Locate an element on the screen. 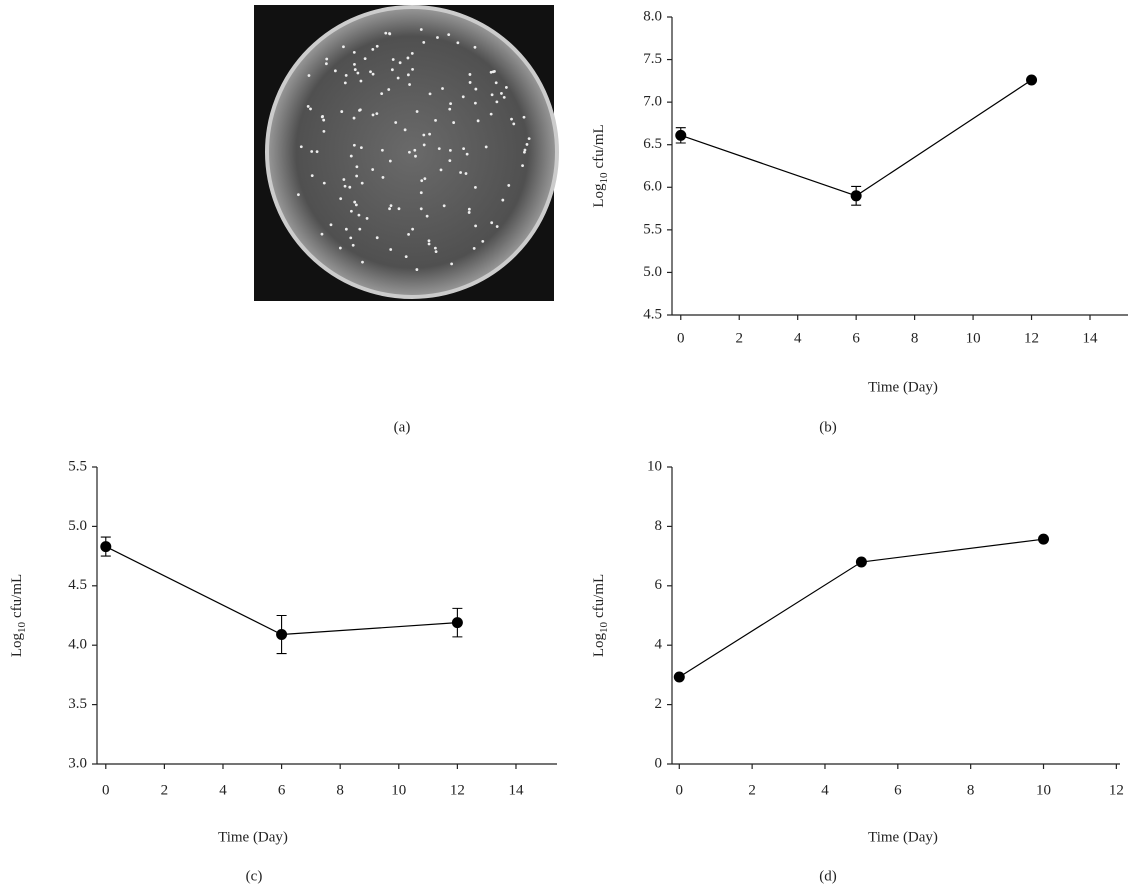 The width and height of the screenshot is (1134, 892). panel-label: (a) is located at coordinates (402, 427).